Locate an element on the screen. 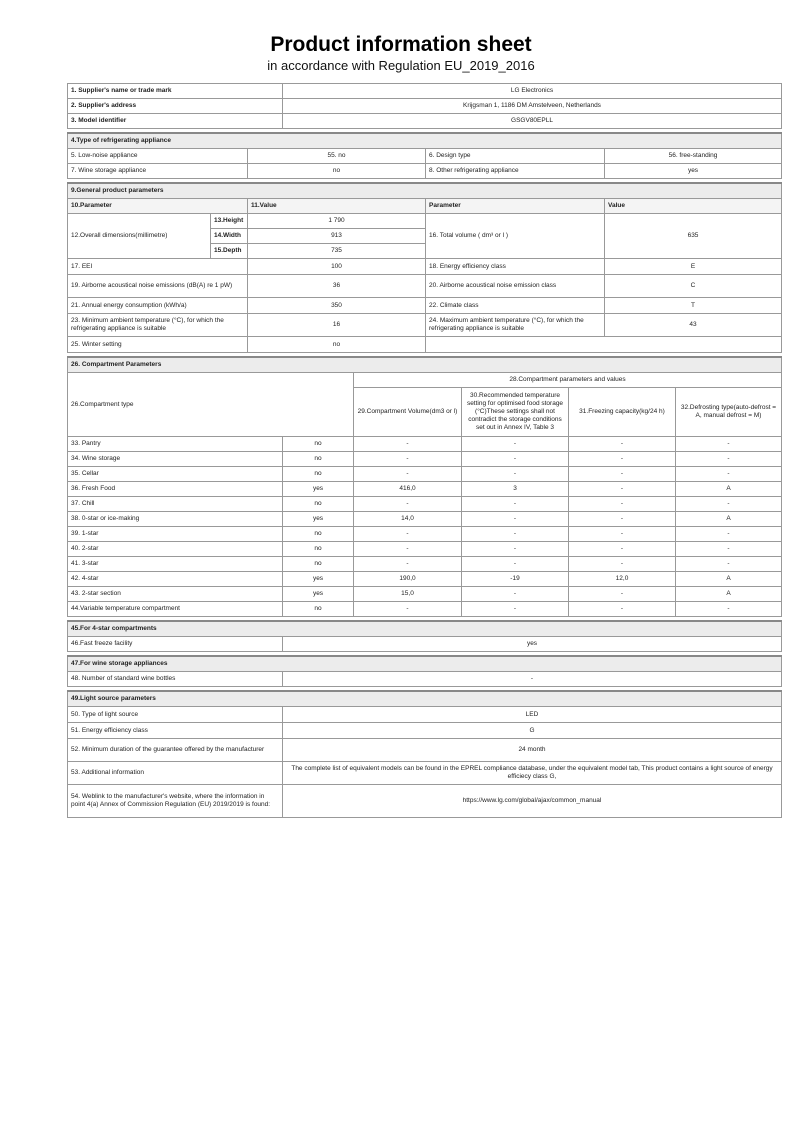  compartment-label: 40. 2-star is located at coordinates (175, 549).